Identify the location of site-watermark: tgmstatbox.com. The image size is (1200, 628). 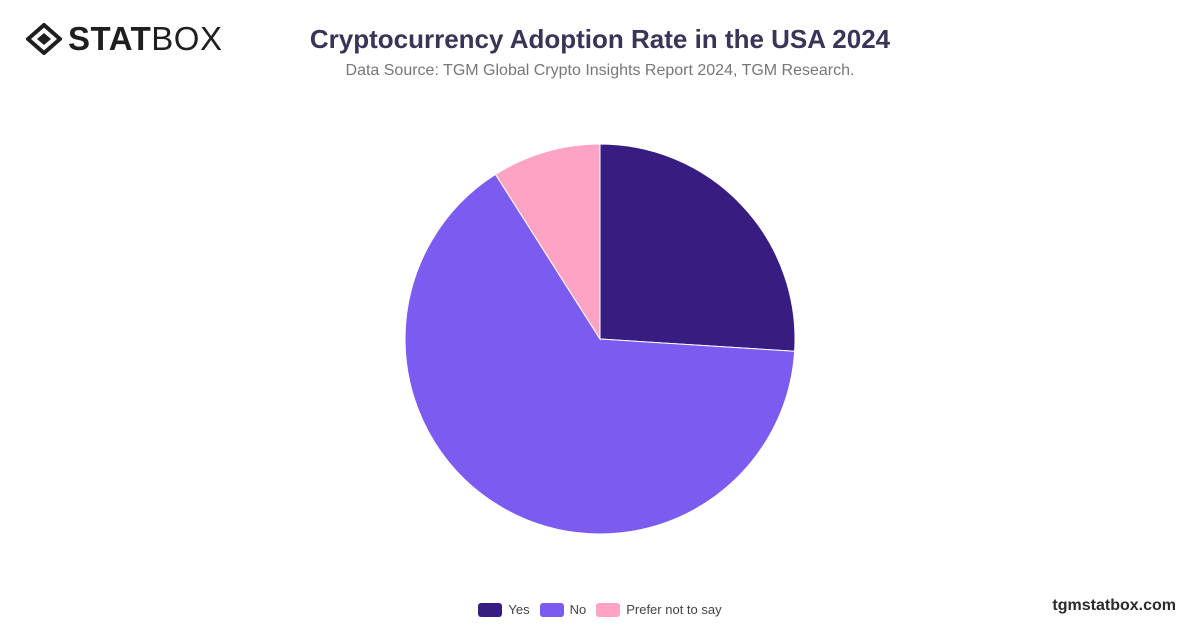
(1114, 605).